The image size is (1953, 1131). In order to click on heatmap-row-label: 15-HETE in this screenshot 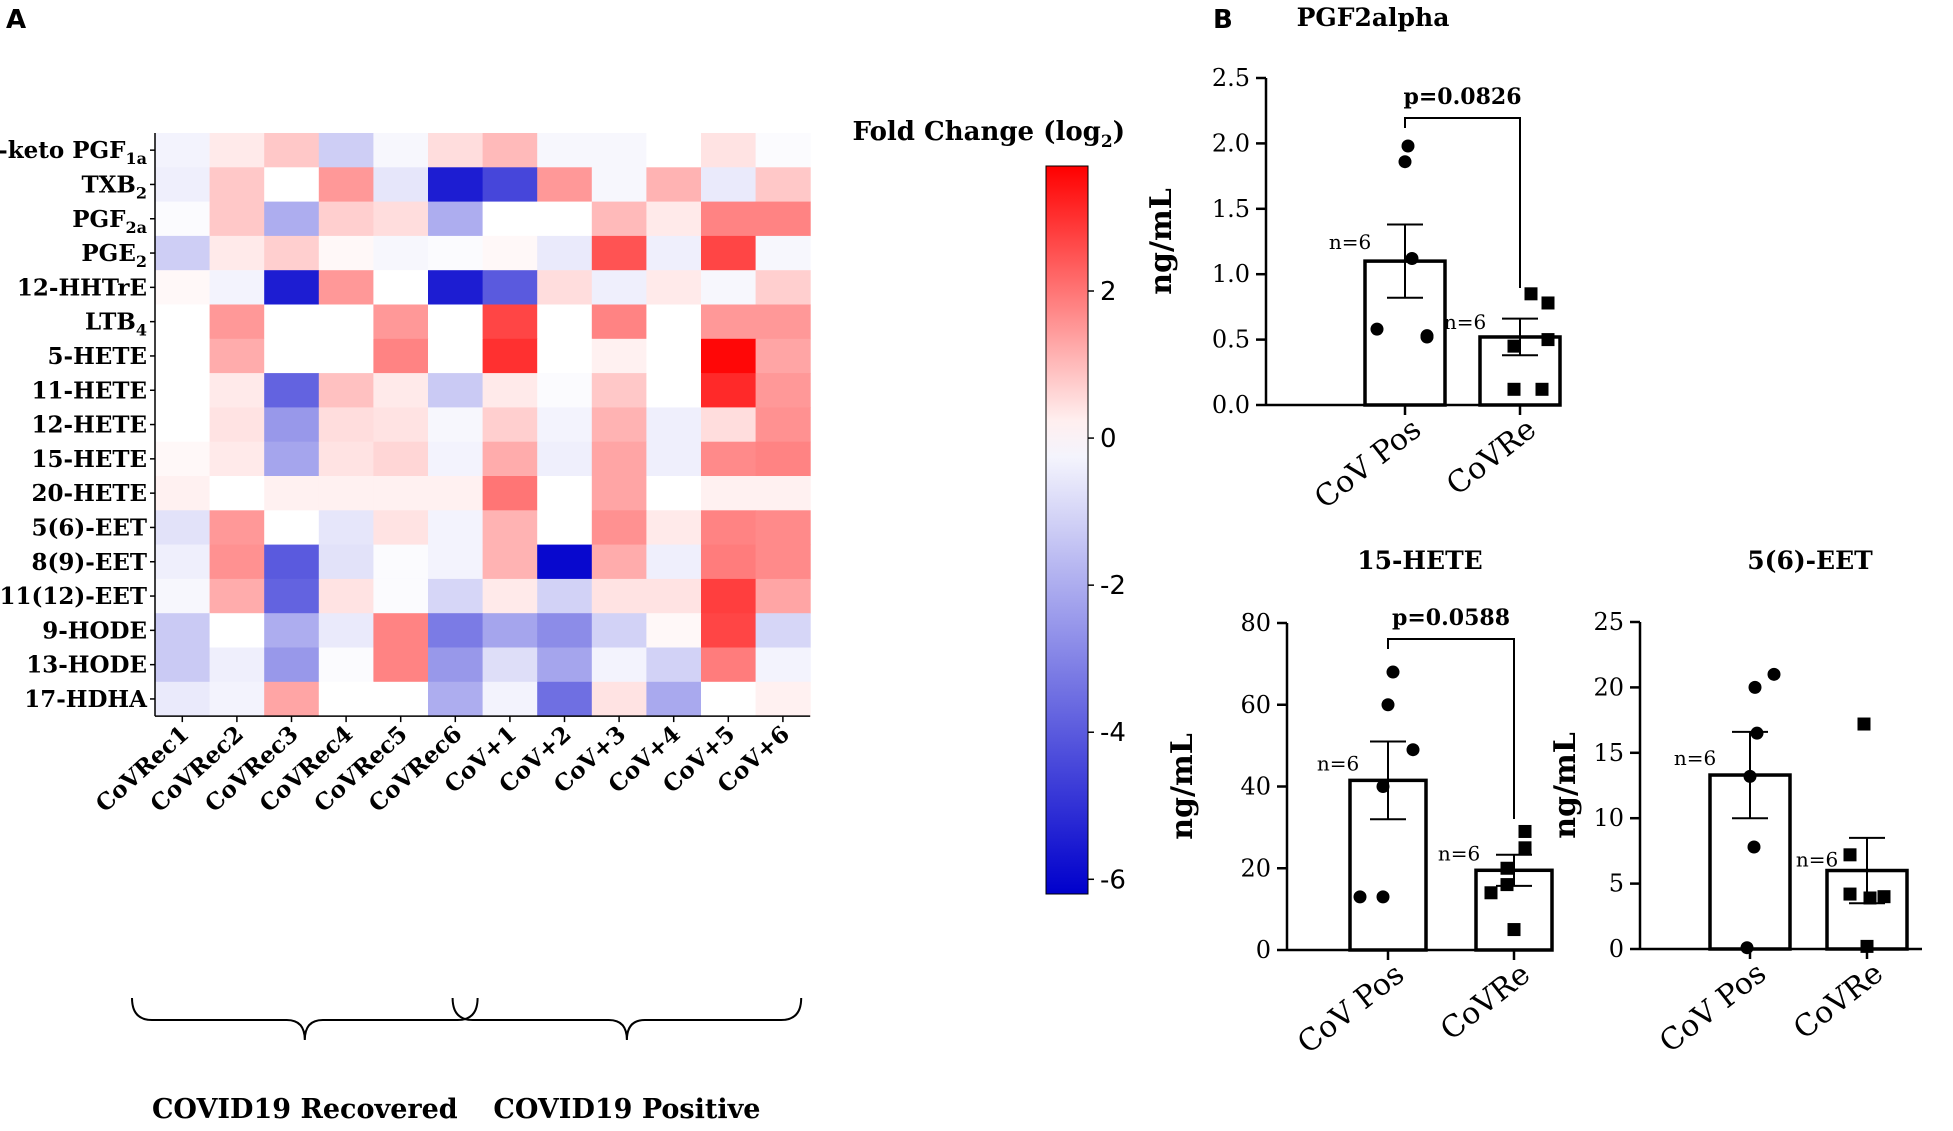, I will do `click(89, 459)`.